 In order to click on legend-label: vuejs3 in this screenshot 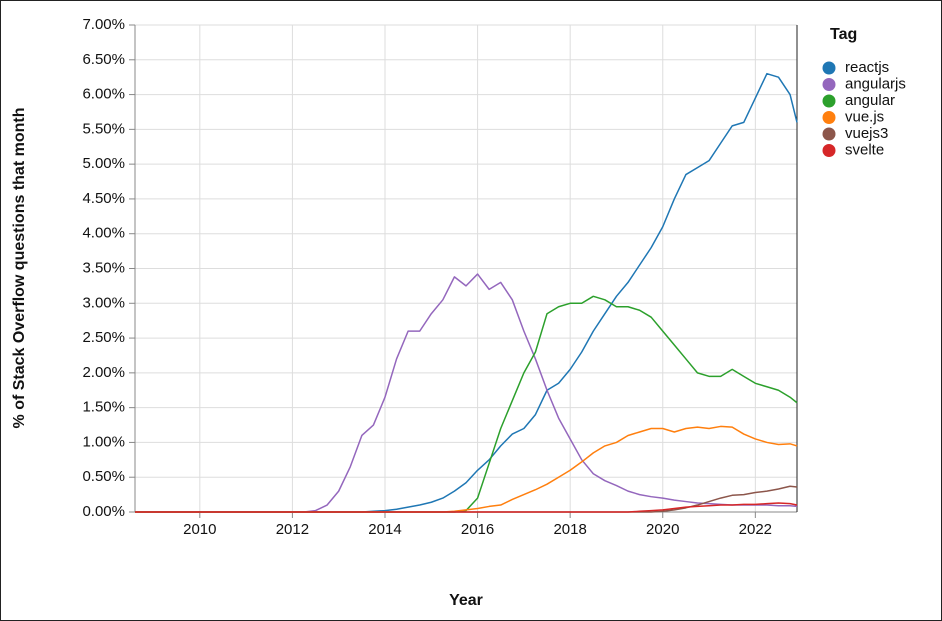, I will do `click(866, 133)`.